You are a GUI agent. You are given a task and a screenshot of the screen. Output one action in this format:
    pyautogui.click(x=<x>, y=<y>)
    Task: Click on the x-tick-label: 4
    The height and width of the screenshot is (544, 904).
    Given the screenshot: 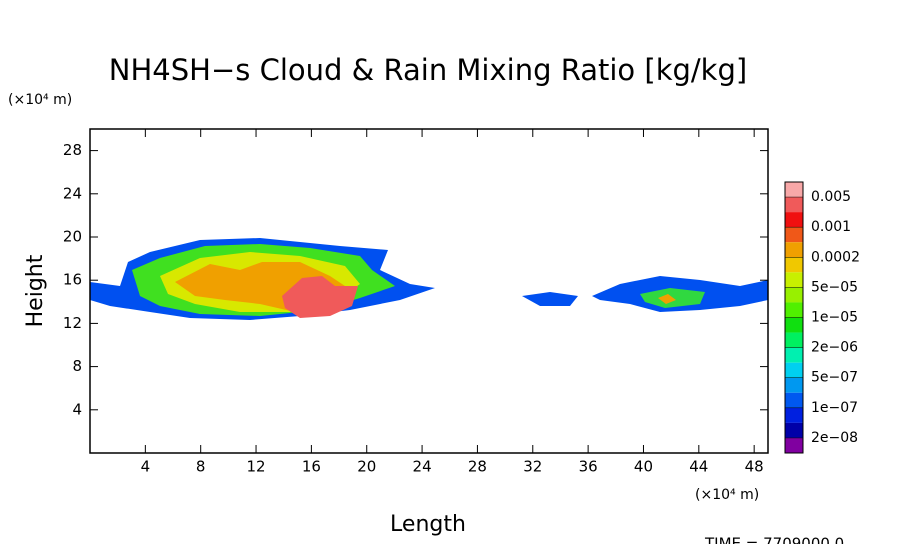 What is the action you would take?
    pyautogui.click(x=146, y=467)
    